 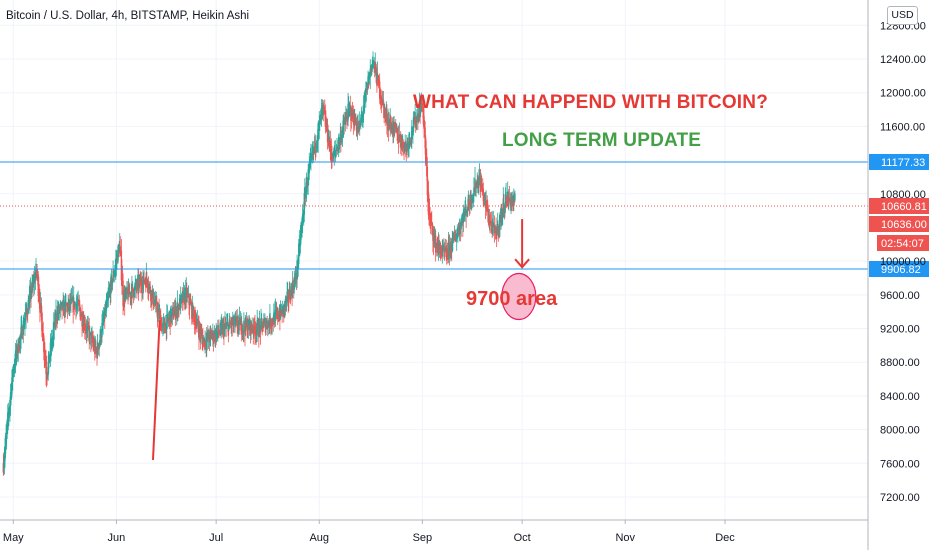 What do you see at coordinates (602, 140) in the screenshot?
I see `annotation-update: LONG TERM UPDATE` at bounding box center [602, 140].